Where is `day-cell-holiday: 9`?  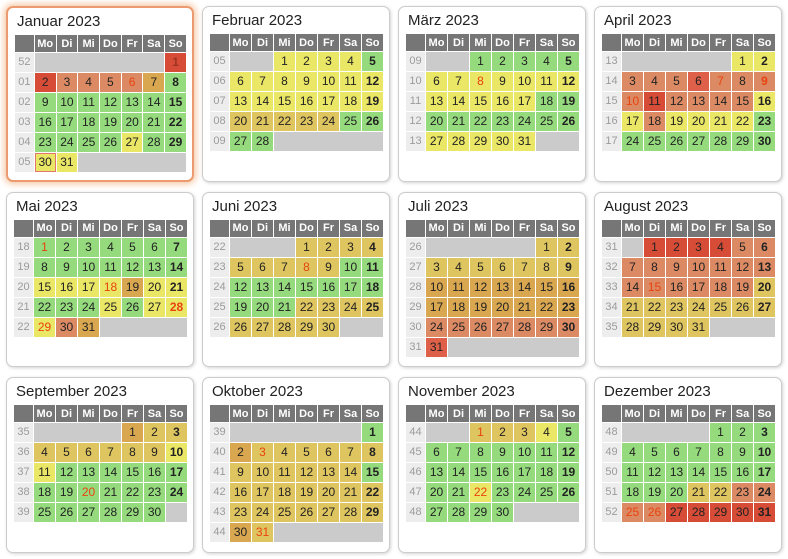 day-cell-holiday: 9 is located at coordinates (764, 81).